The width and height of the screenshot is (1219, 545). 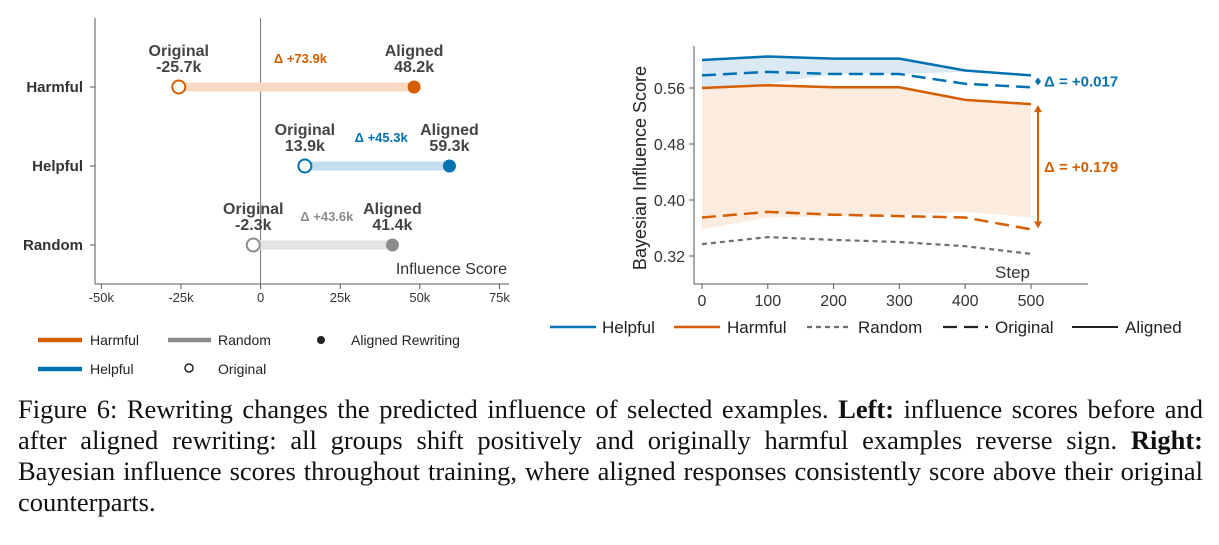 I want to click on left-category-label: Harmful, so click(x=54, y=87).